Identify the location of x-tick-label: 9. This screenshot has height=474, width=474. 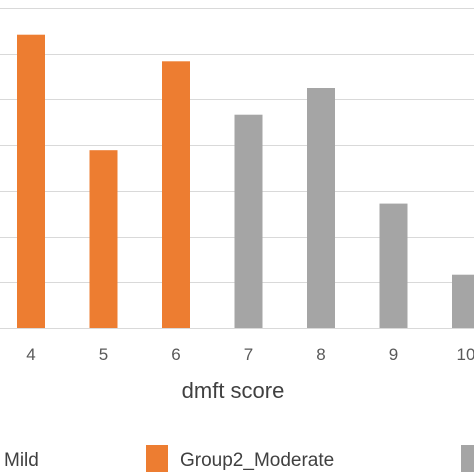
(393, 354).